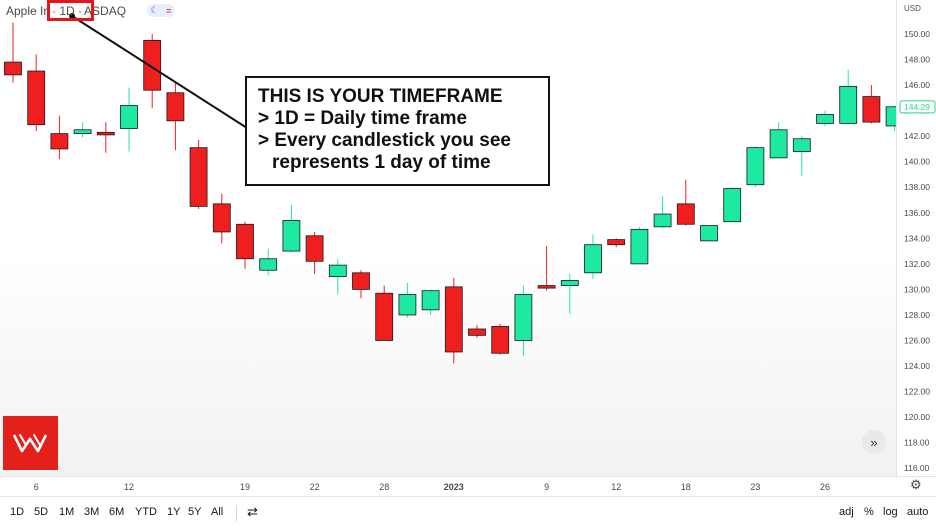 The image size is (936, 528). I want to click on price-tick-label: 120.00, so click(917, 417).